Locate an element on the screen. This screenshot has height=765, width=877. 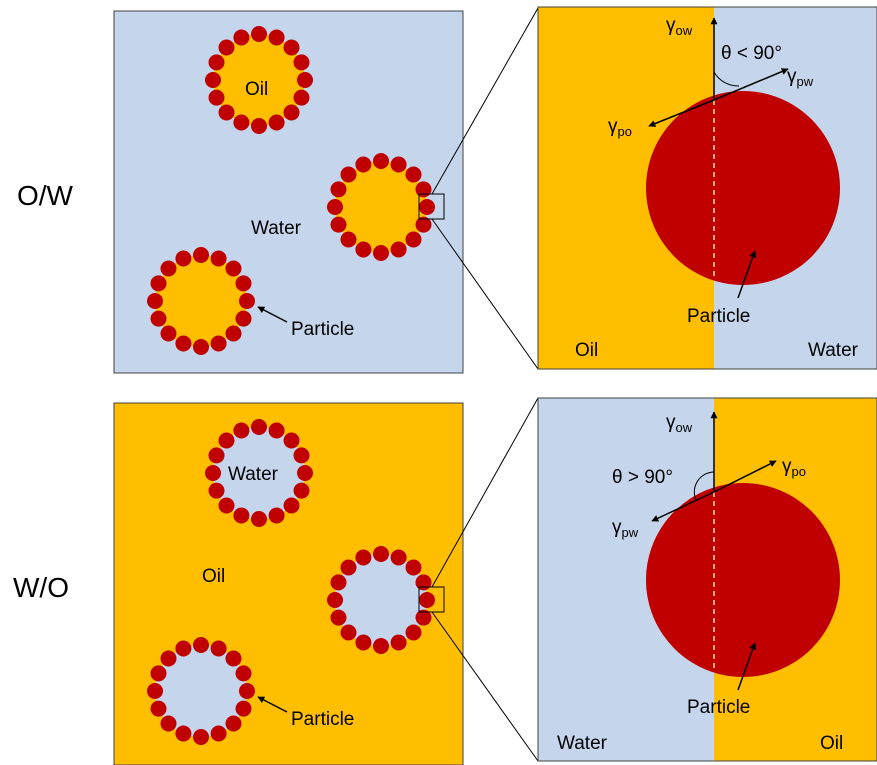
vector-label-right: γpo is located at coordinates (794, 467).